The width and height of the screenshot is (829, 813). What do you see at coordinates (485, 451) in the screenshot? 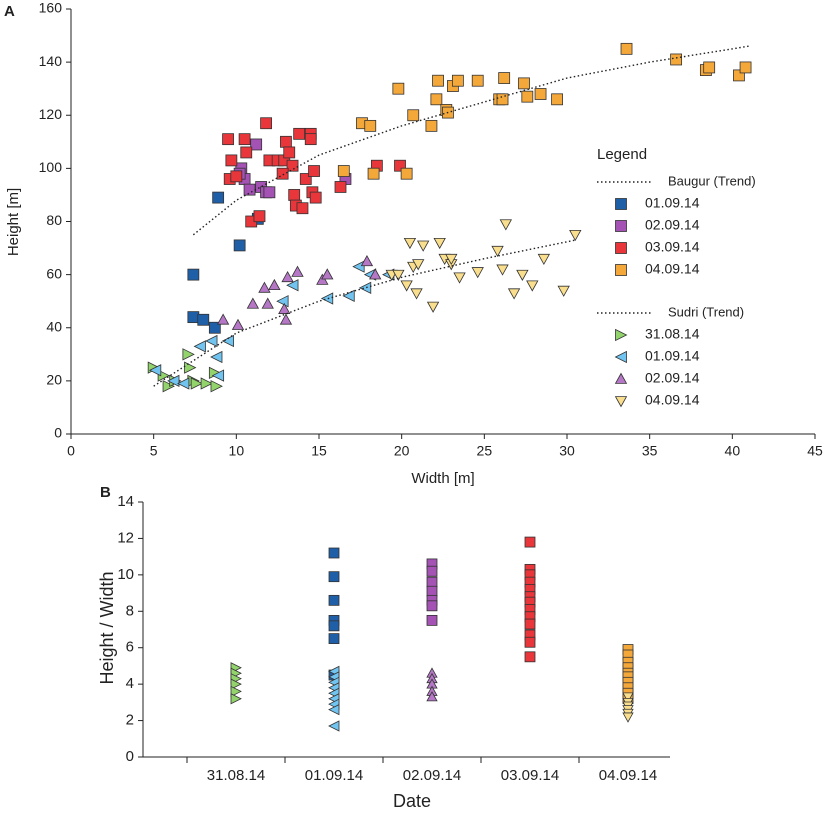
I see `x-tick-label: 25` at bounding box center [485, 451].